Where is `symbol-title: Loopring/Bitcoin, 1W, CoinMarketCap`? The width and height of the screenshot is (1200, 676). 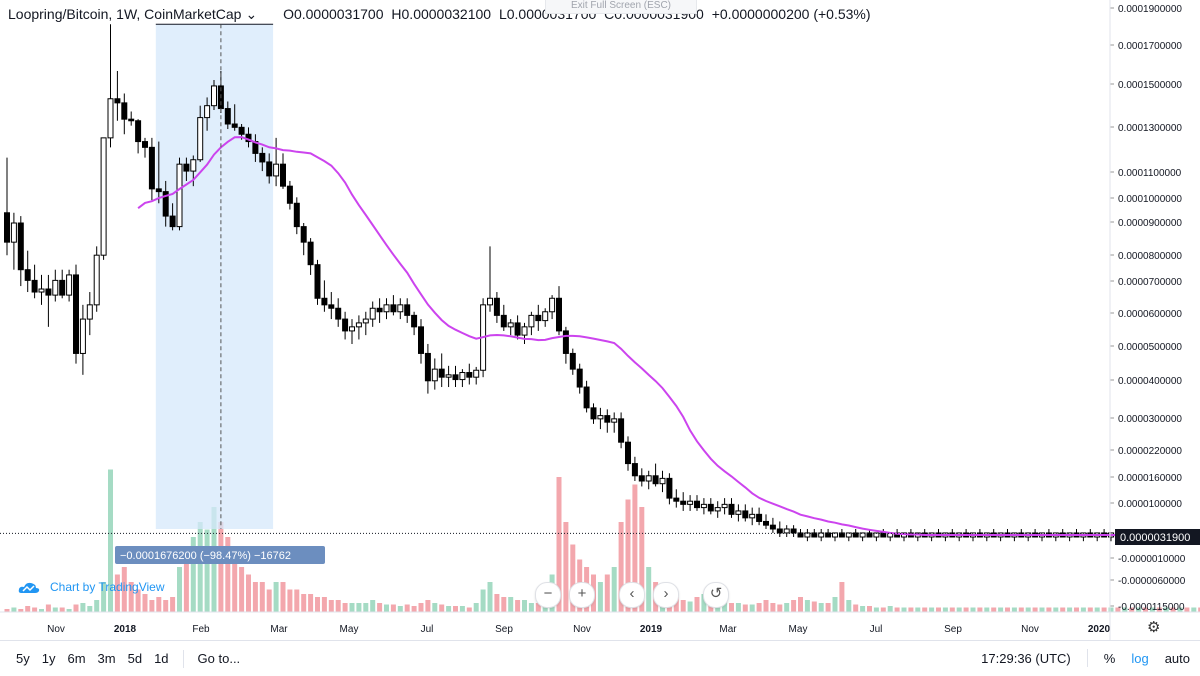
symbol-title: Loopring/Bitcoin, 1W, CoinMarketCap is located at coordinates (124, 14).